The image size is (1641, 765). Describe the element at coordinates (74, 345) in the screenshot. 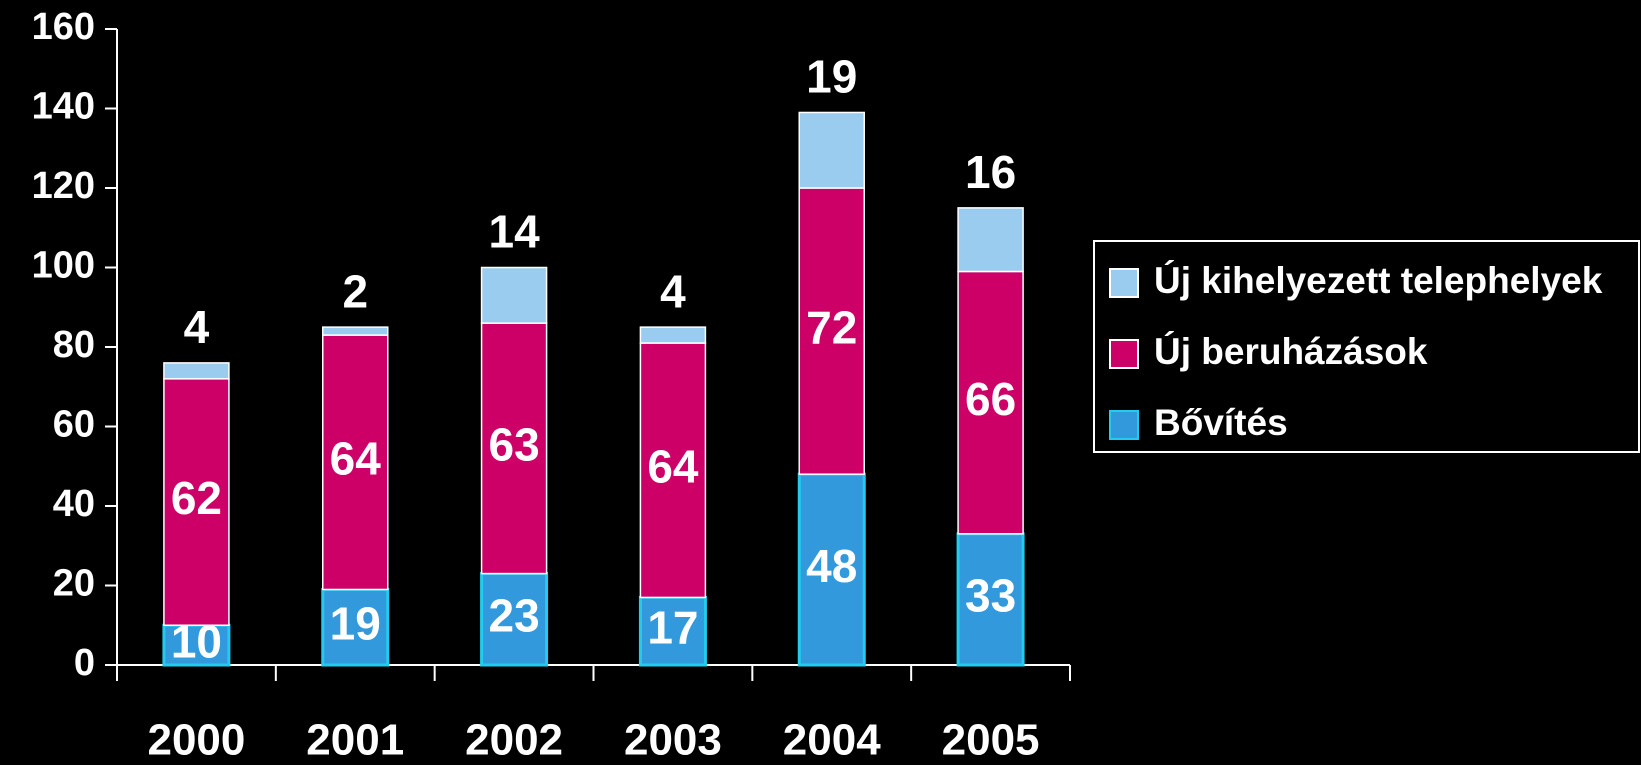

I see `y-tick-label: 80` at that location.